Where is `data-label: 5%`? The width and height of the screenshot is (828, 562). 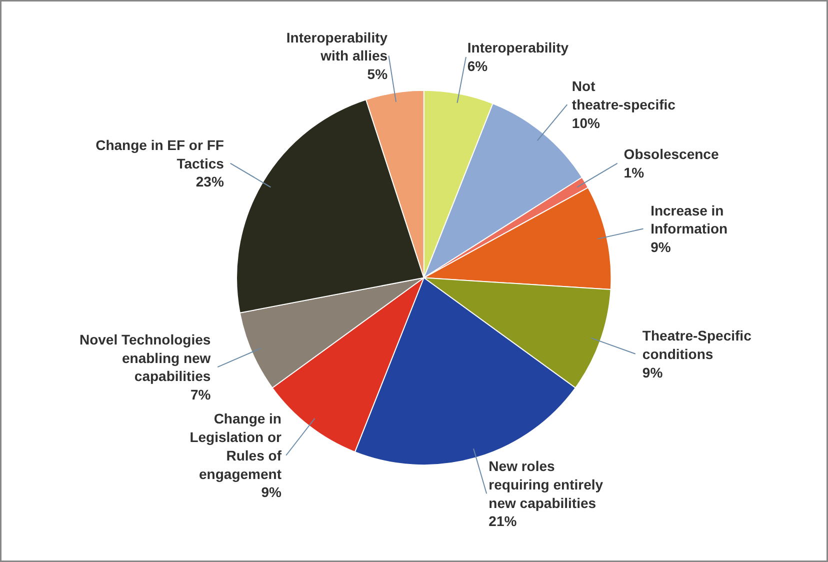 data-label: 5% is located at coordinates (377, 74).